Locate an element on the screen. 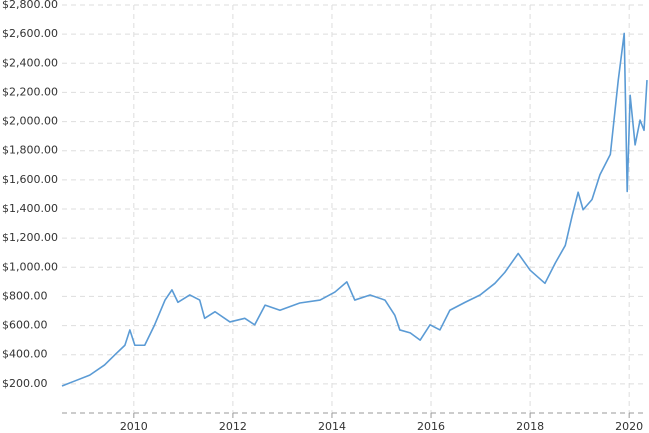  y-tick-label: $400.00 is located at coordinates (25, 354).